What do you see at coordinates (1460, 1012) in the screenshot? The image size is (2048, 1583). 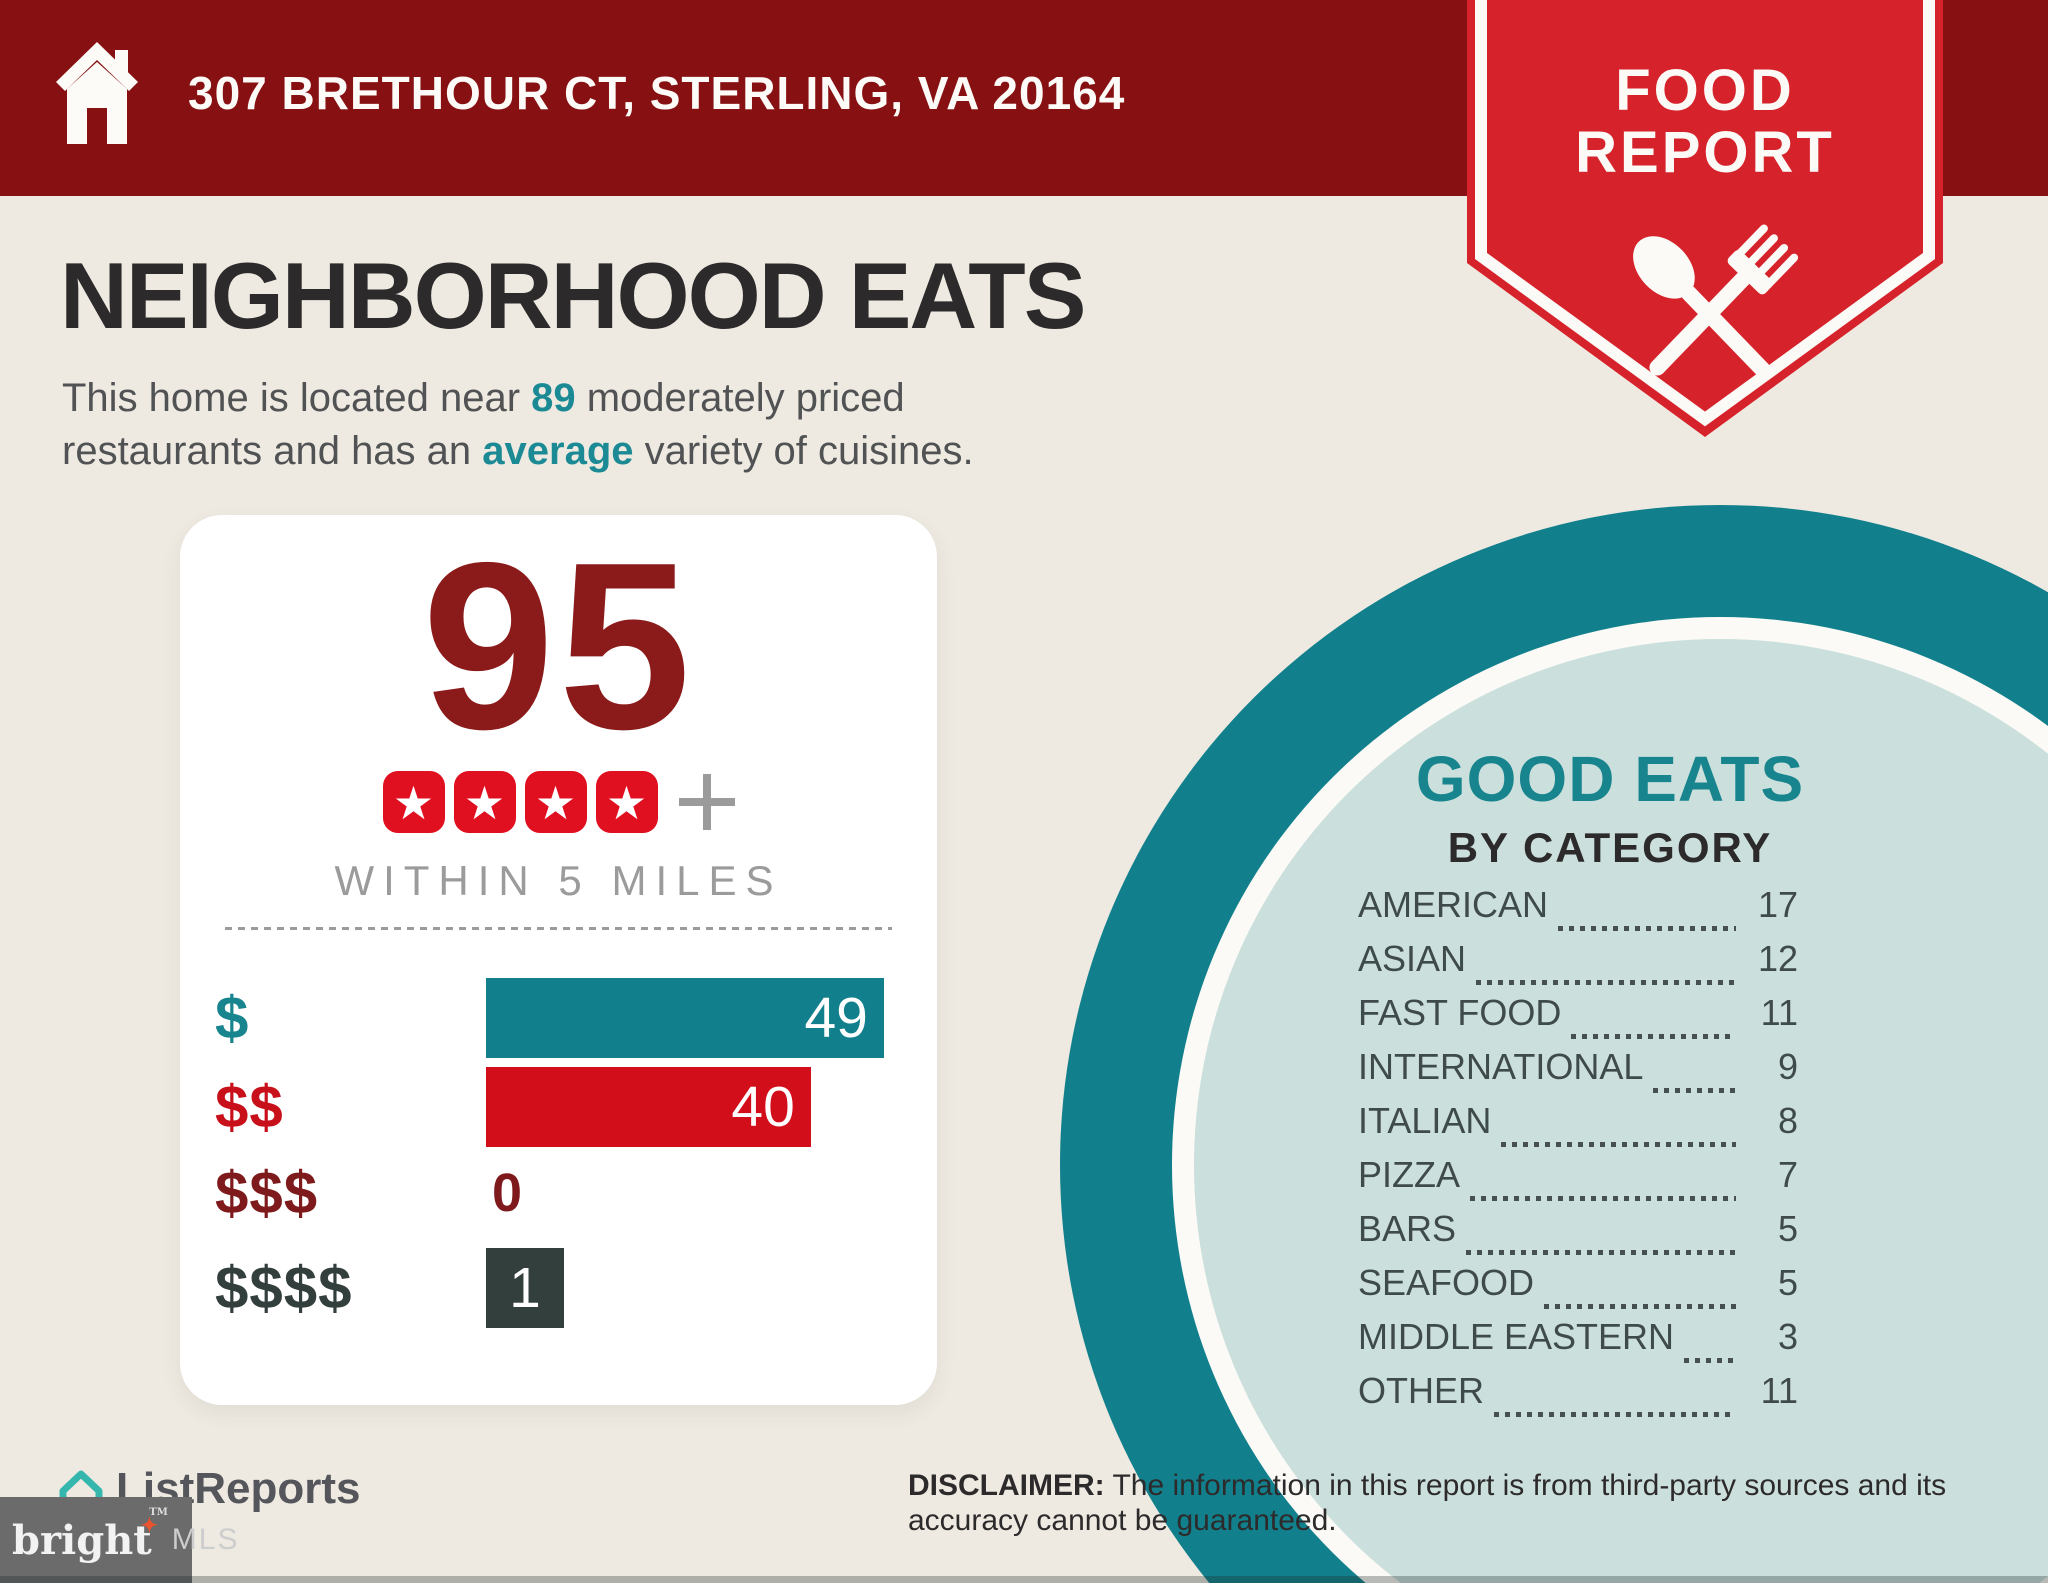 I see `category-label: FAST FOOD` at bounding box center [1460, 1012].